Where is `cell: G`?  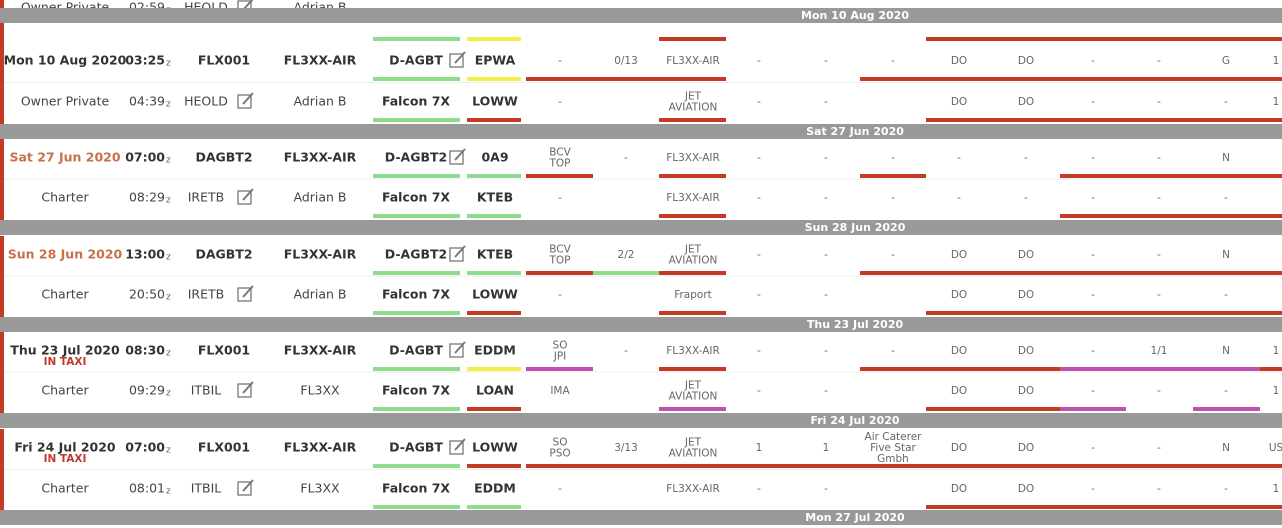 cell: G is located at coordinates (1226, 61).